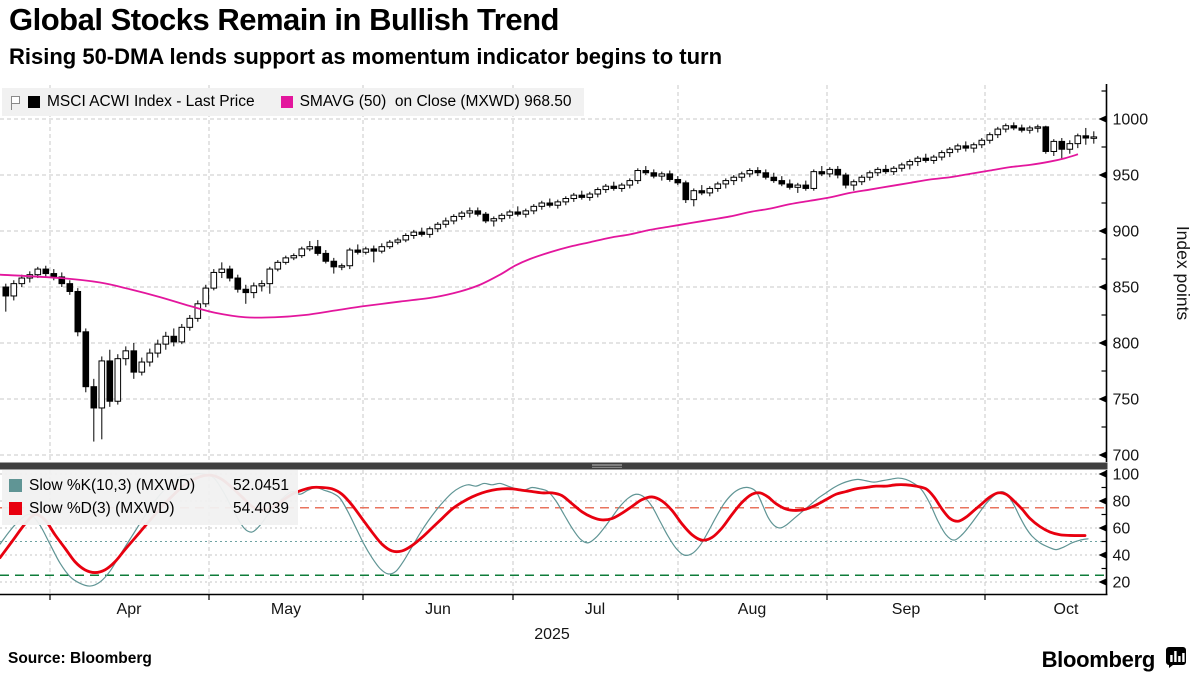  I want to click on main-y-tick-label: 800, so click(1126, 344).